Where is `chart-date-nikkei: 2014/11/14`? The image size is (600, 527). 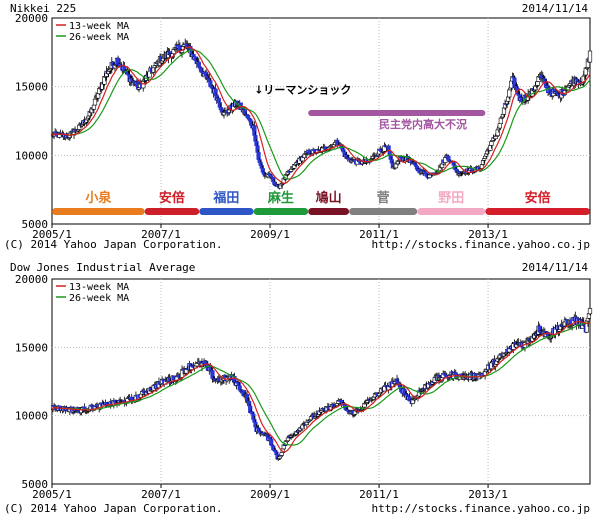
chart-date-nikkei: 2014/11/14 is located at coordinates (555, 8).